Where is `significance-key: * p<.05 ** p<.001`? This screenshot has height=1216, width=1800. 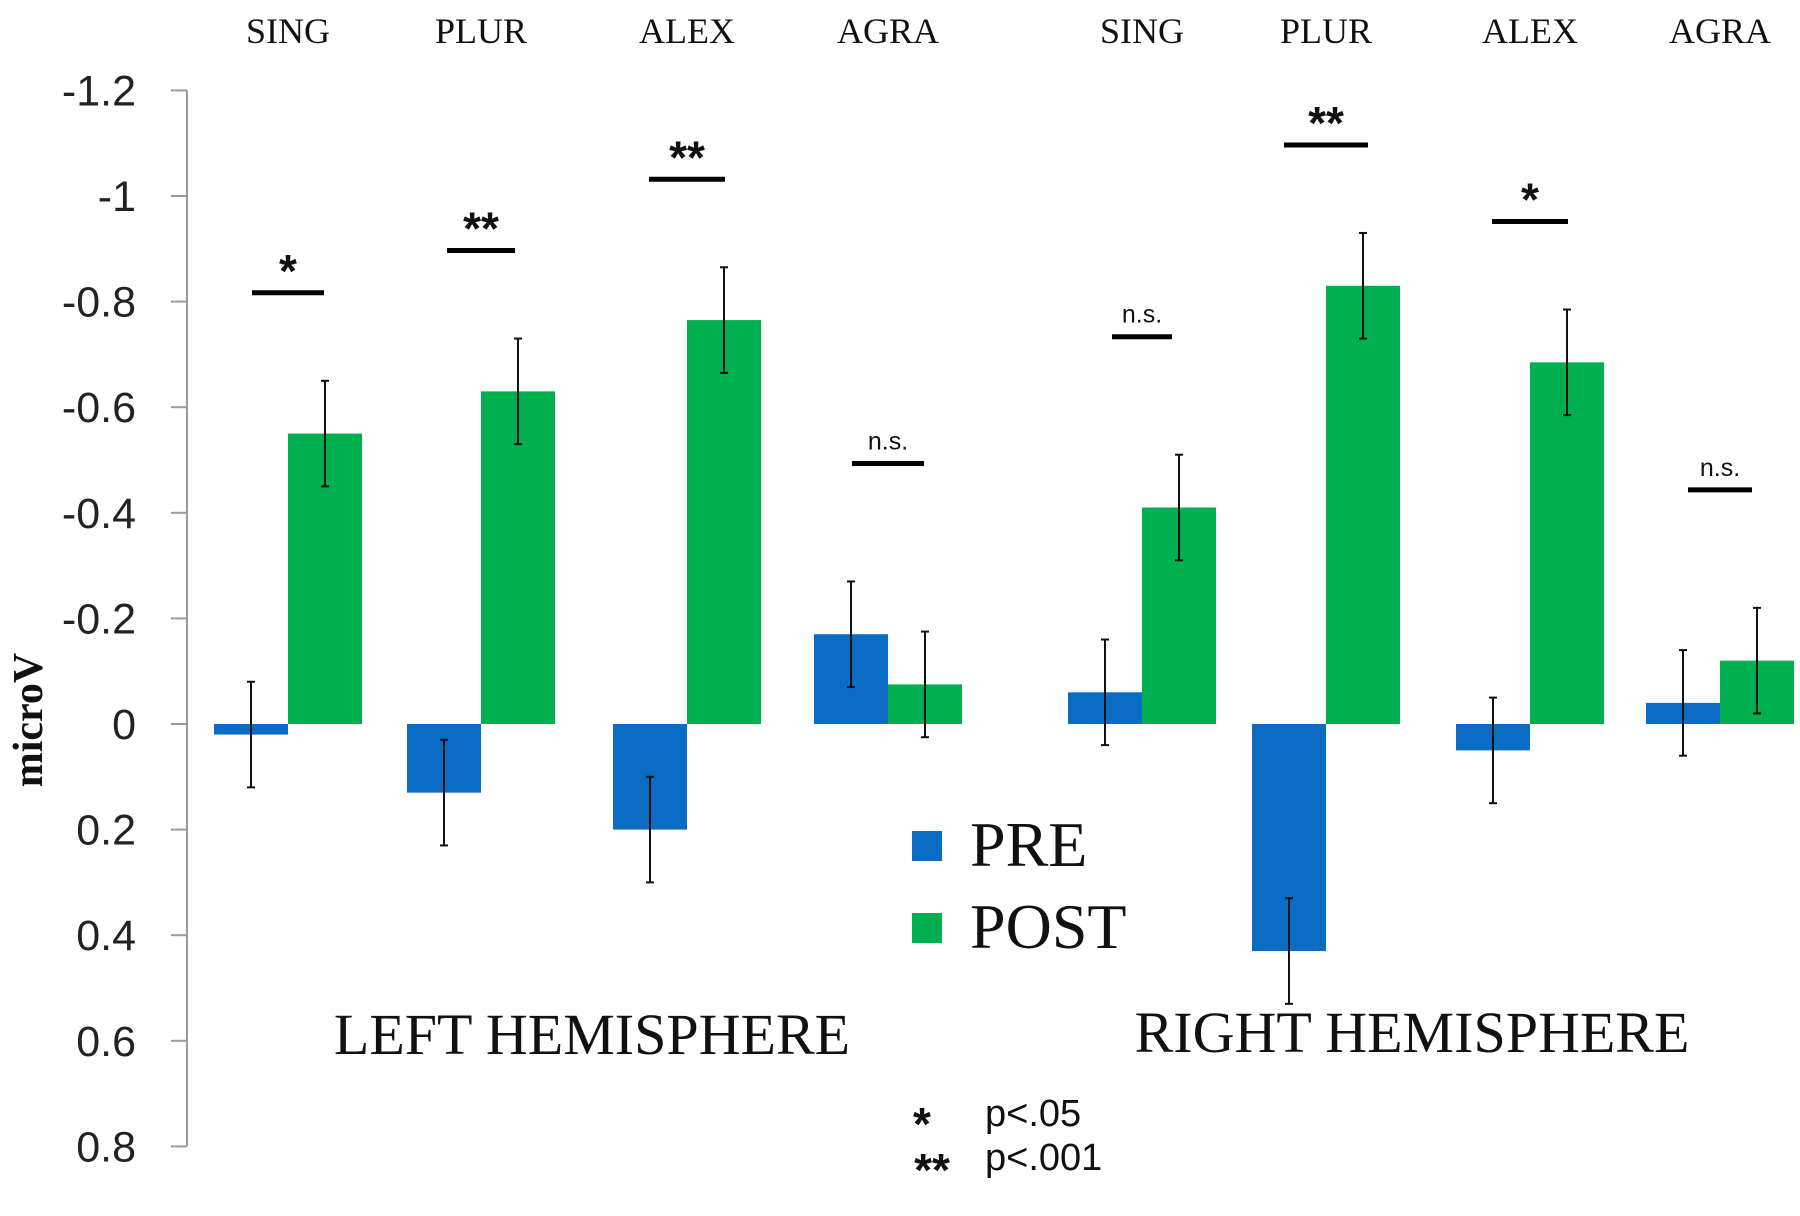 significance-key: * p<.05 ** p<.001 is located at coordinates (1007, 1144).